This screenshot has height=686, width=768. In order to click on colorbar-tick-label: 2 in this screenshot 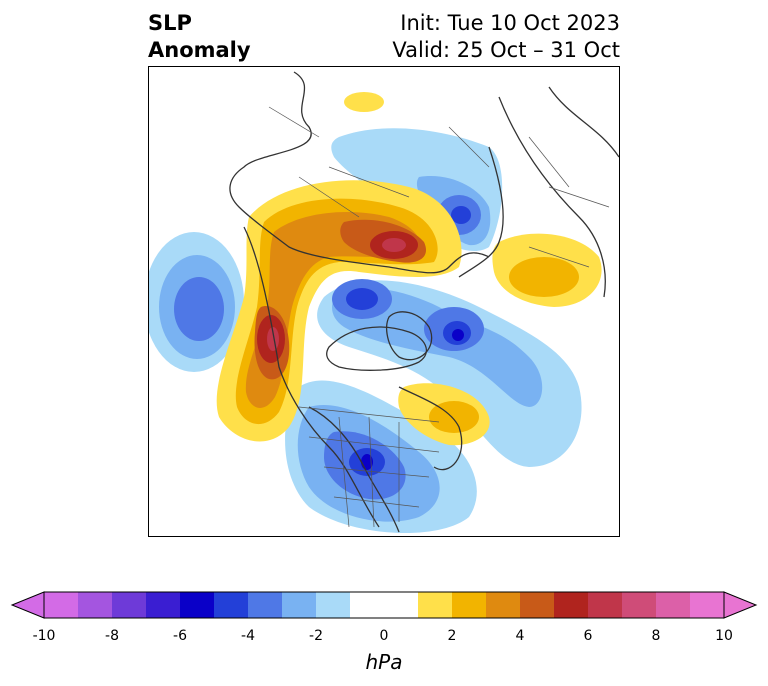, I will do `click(452, 636)`.